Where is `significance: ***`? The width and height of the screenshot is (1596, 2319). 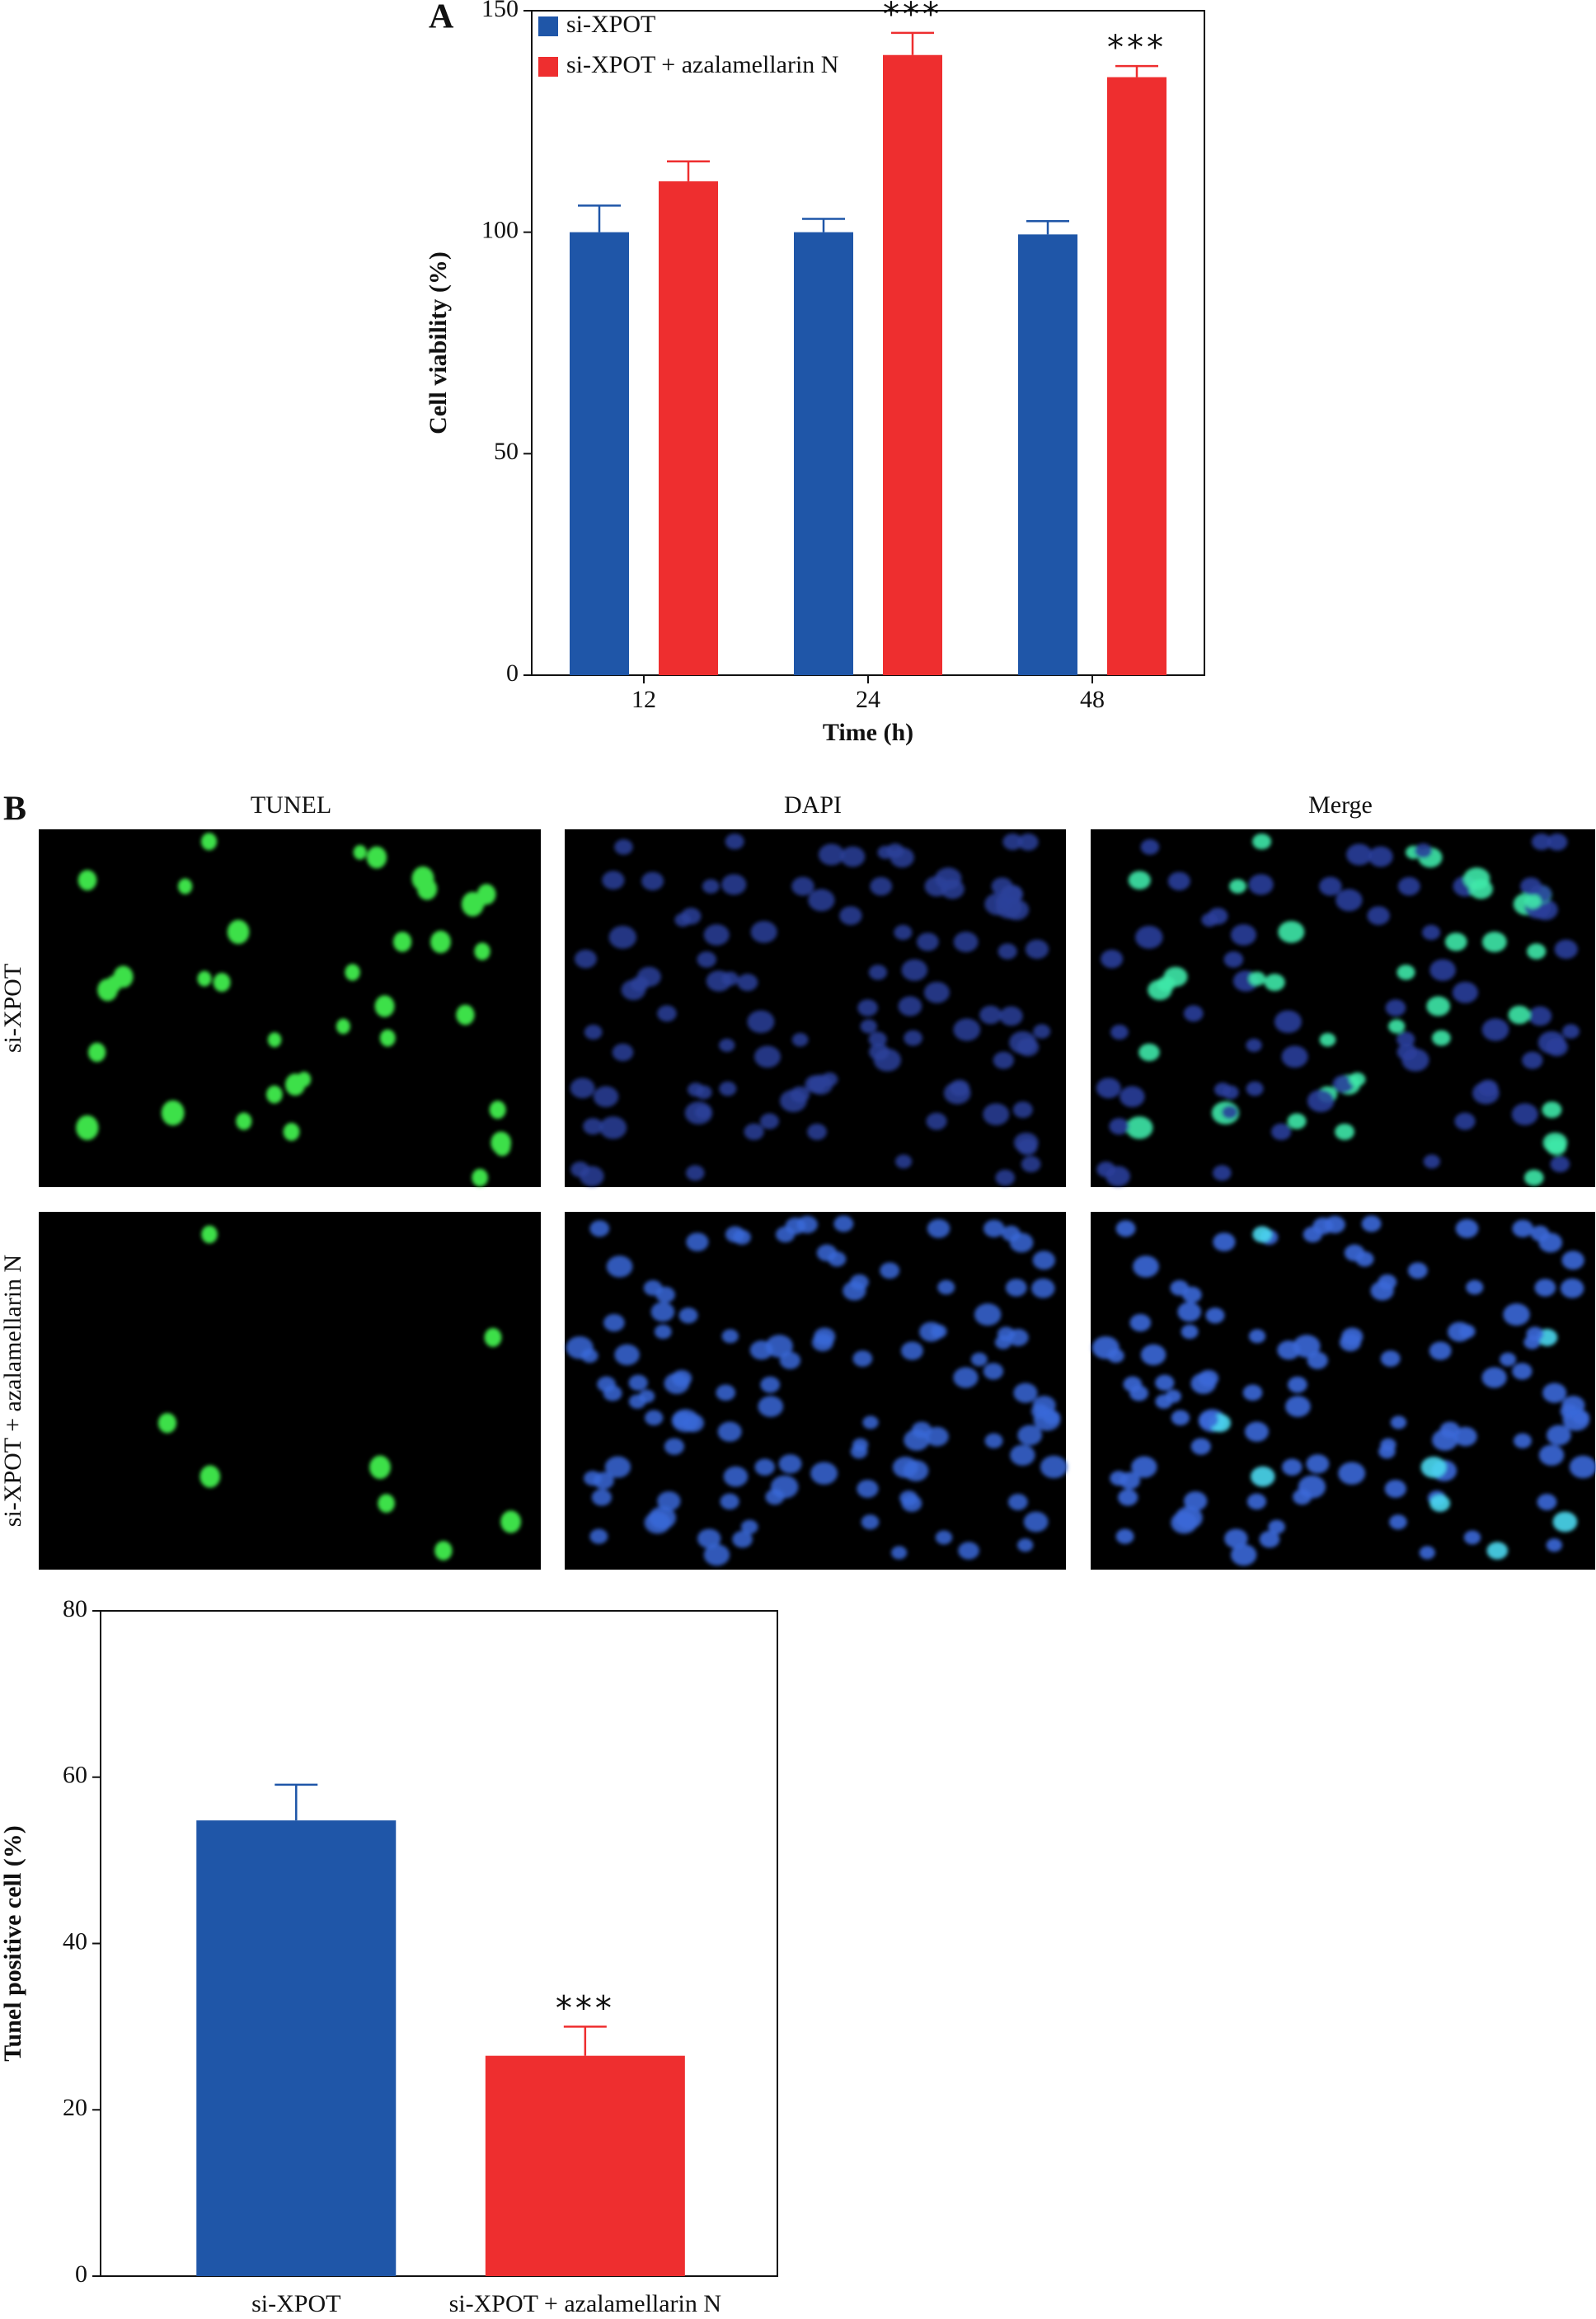
significance: *** is located at coordinates (585, 2008).